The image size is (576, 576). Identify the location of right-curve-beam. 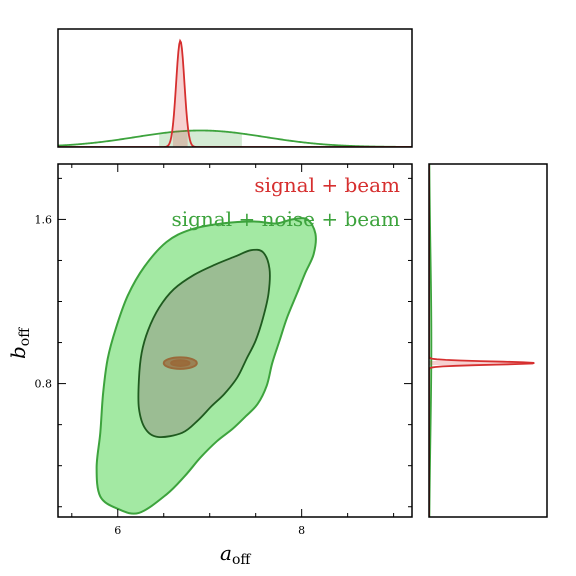
(482, 340).